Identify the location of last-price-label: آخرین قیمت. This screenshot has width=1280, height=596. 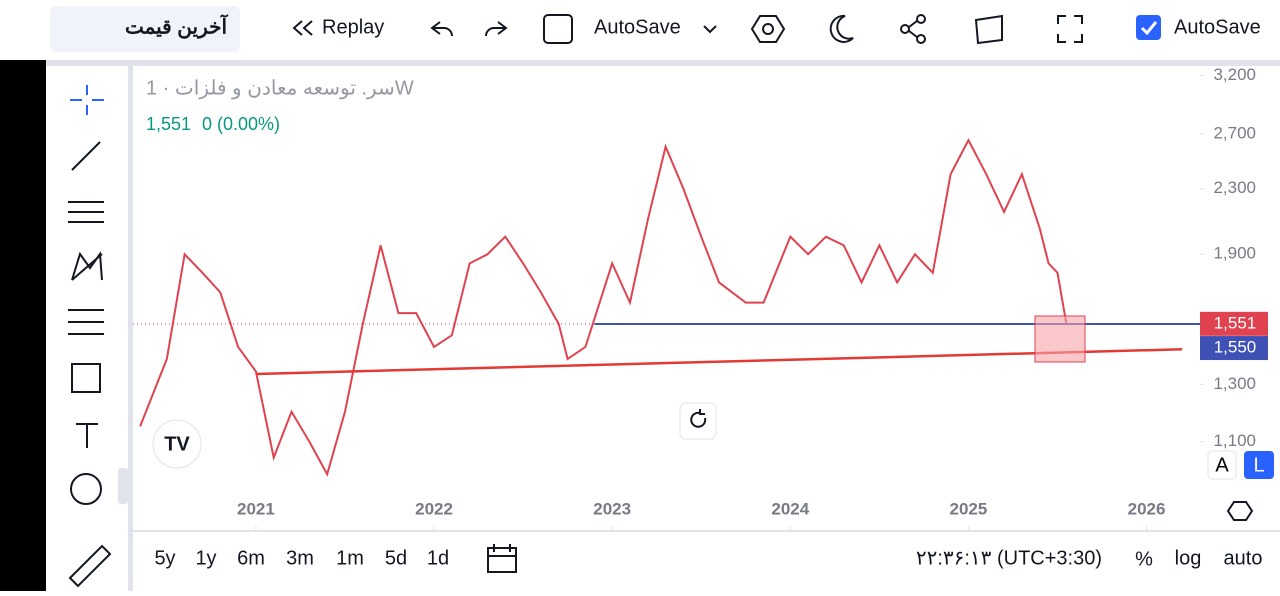
(177, 26).